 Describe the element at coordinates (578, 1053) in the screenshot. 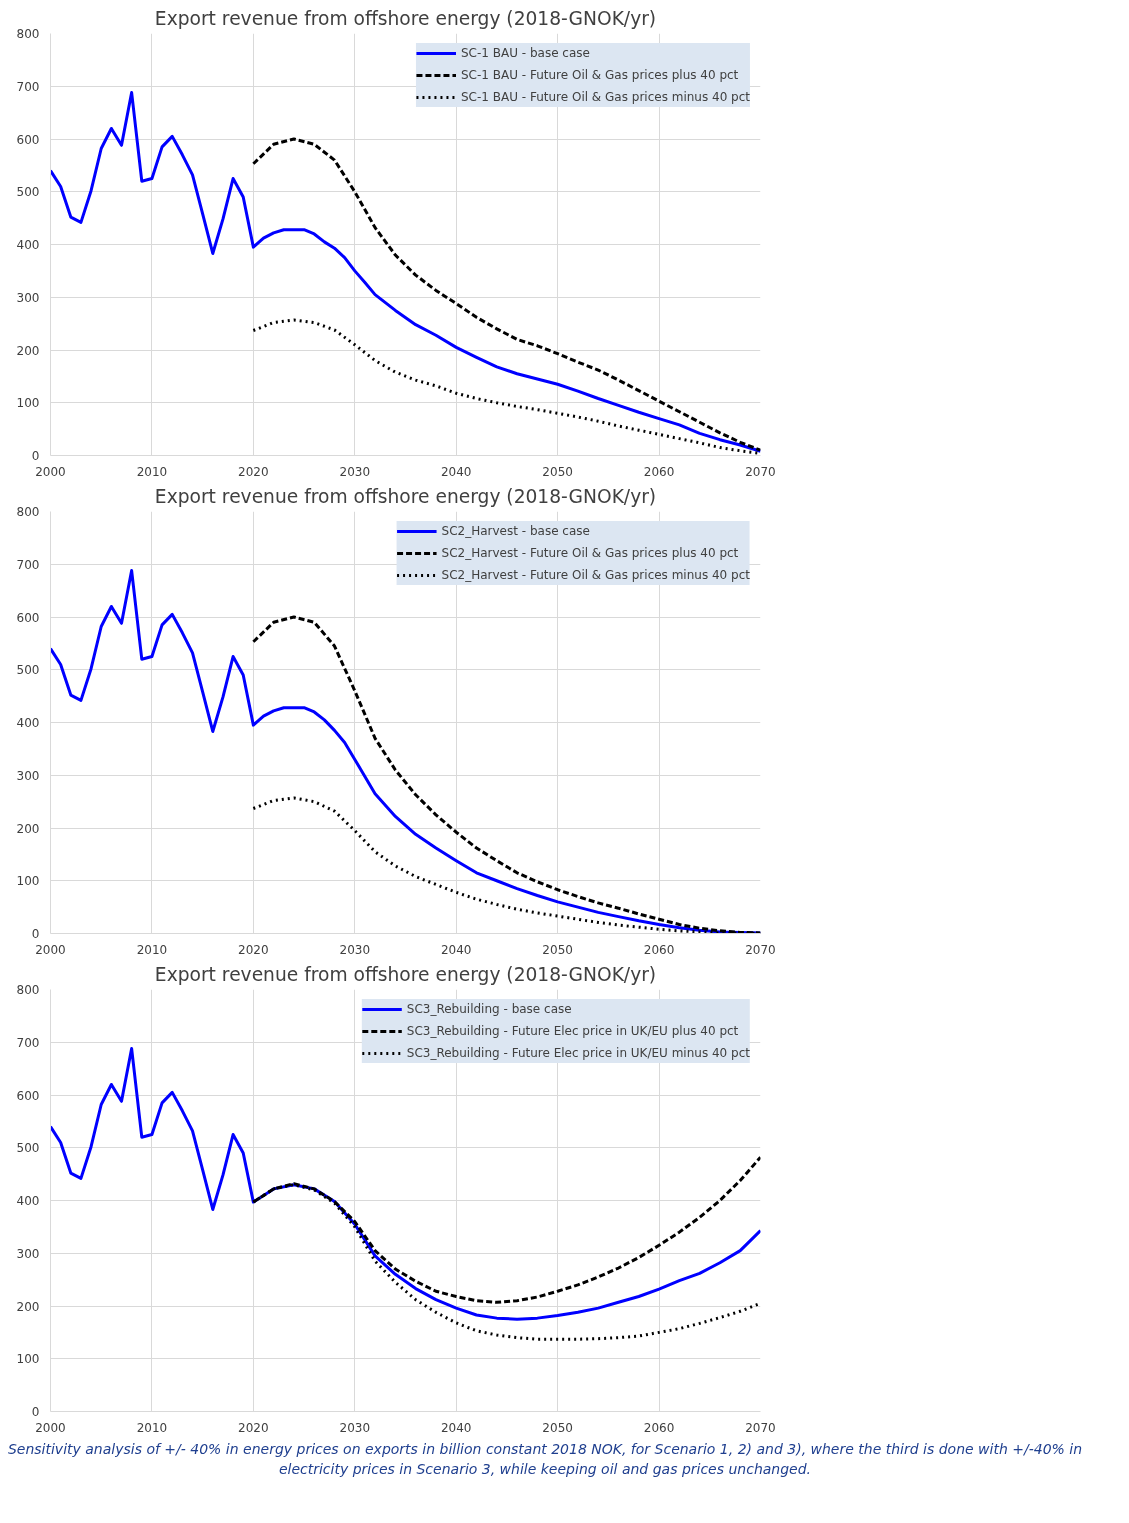

I see `legend-label: SC3_Rebuilding - Future Elec price in UK/EU minus 40 pct` at that location.